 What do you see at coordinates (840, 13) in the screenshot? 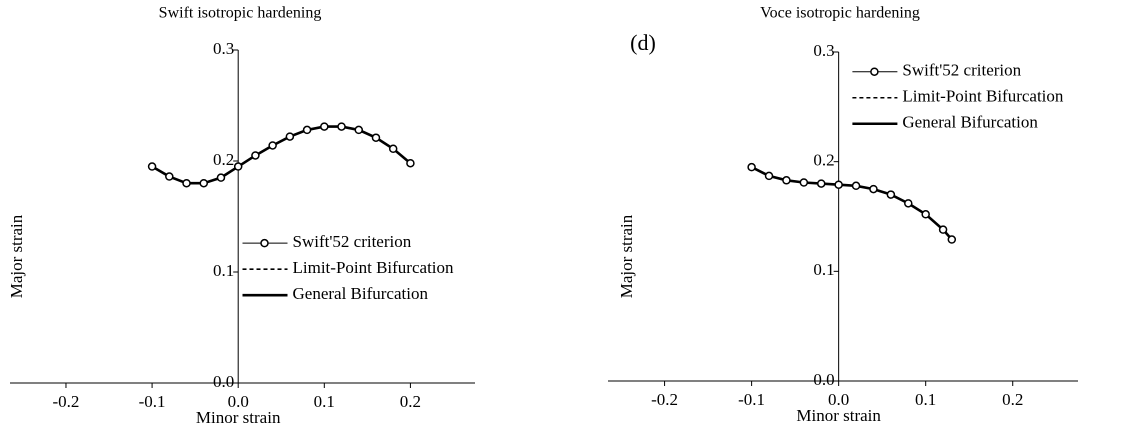
I see `chart-title: Voce isotropic hardening` at bounding box center [840, 13].